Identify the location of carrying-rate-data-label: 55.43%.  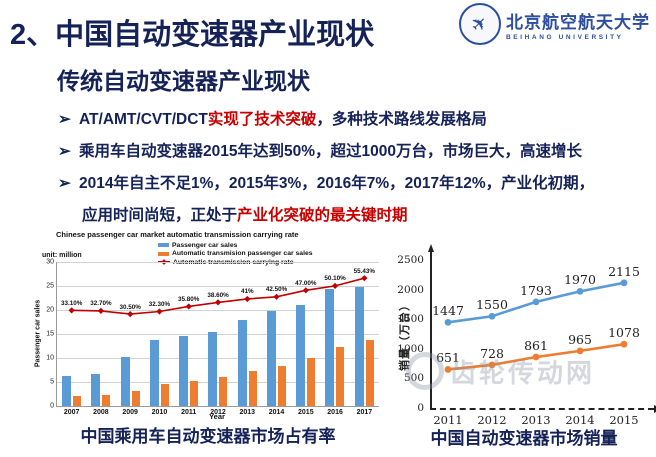
(364, 271).